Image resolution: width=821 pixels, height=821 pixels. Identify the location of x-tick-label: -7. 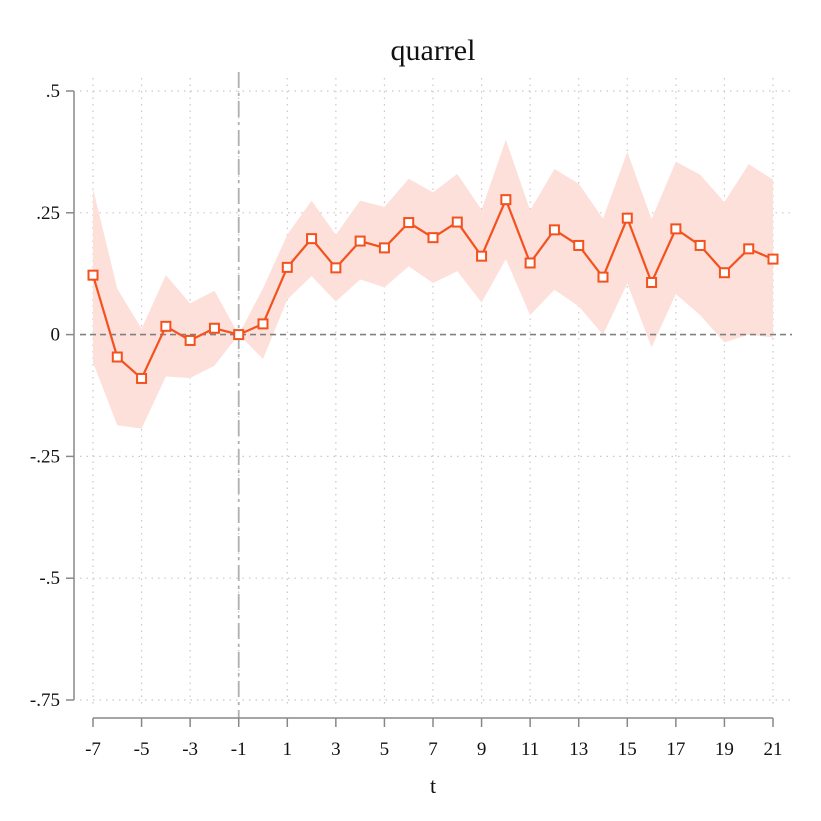
(93, 749).